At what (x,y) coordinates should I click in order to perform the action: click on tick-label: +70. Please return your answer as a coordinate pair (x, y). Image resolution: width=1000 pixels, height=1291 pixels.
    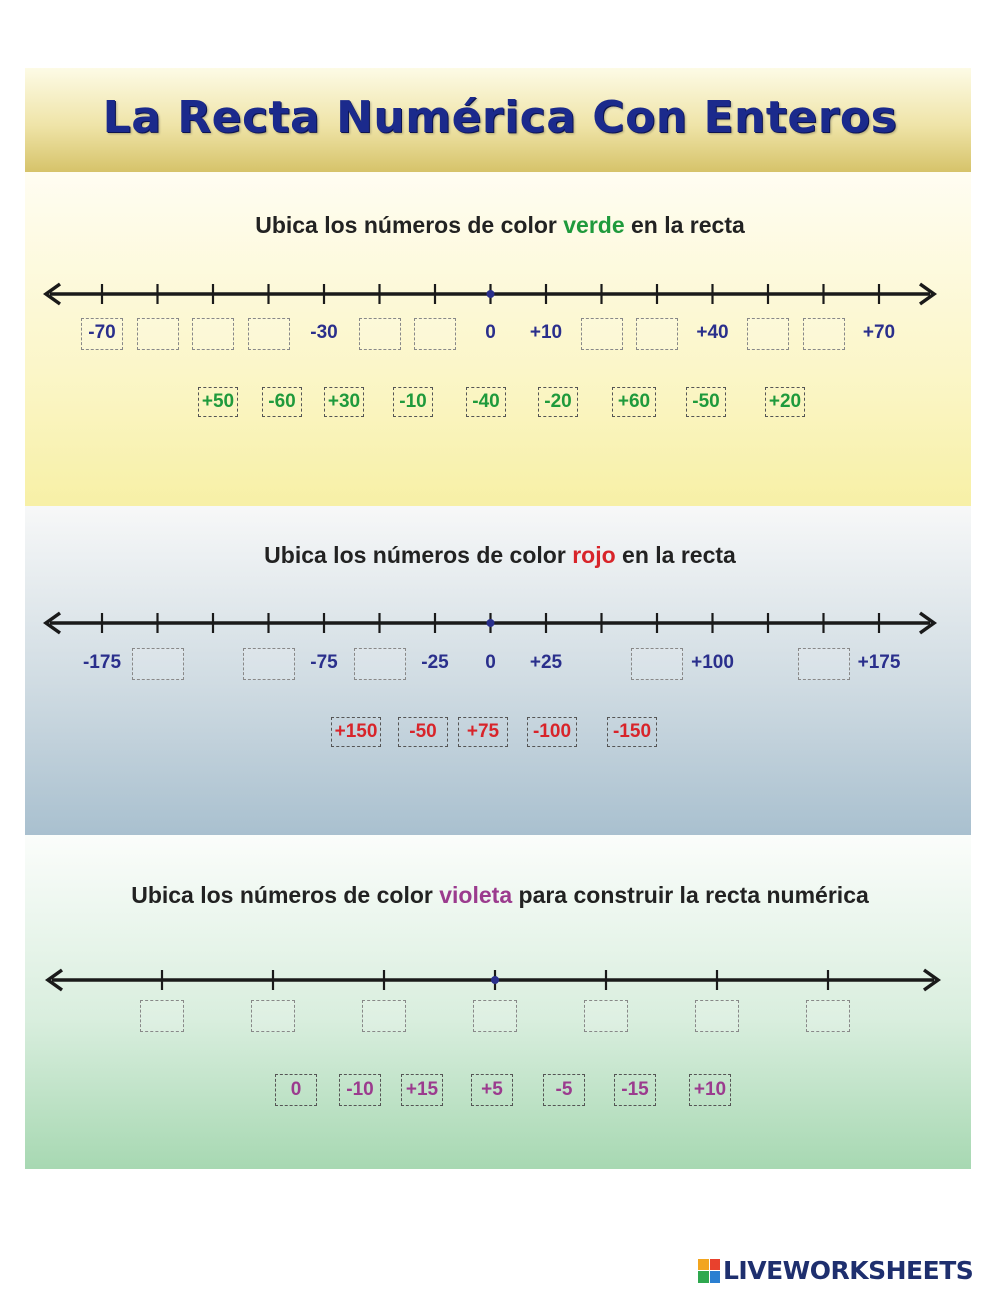
    Looking at the image, I should click on (879, 332).